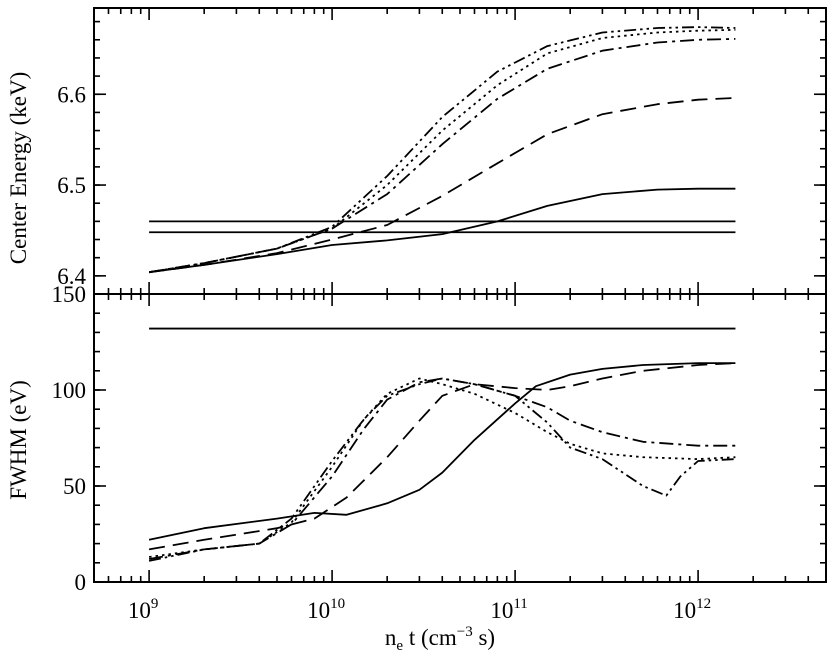 The width and height of the screenshot is (830, 660). Describe the element at coordinates (391, 637) in the screenshot. I see `xlabel-main: n` at that location.